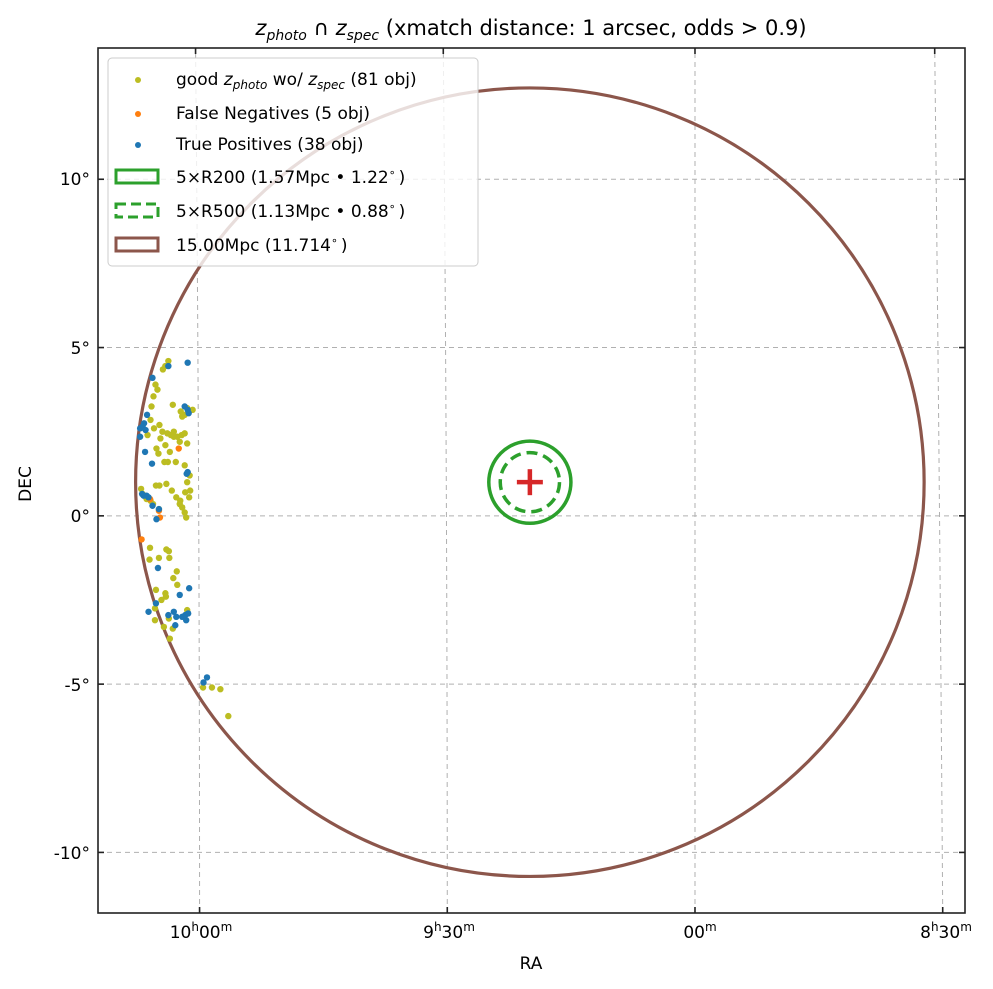 This screenshot has width=993, height=989. What do you see at coordinates (72, 854) in the screenshot?
I see `y-tick-label: -10°` at bounding box center [72, 854].